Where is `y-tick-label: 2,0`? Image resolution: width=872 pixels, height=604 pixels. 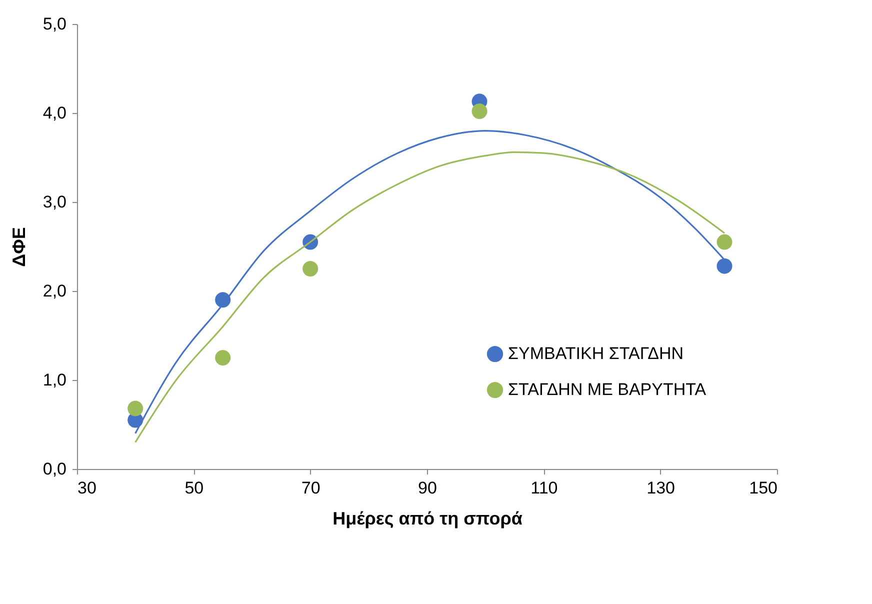
y-tick-label: 2,0 is located at coordinates (54, 291).